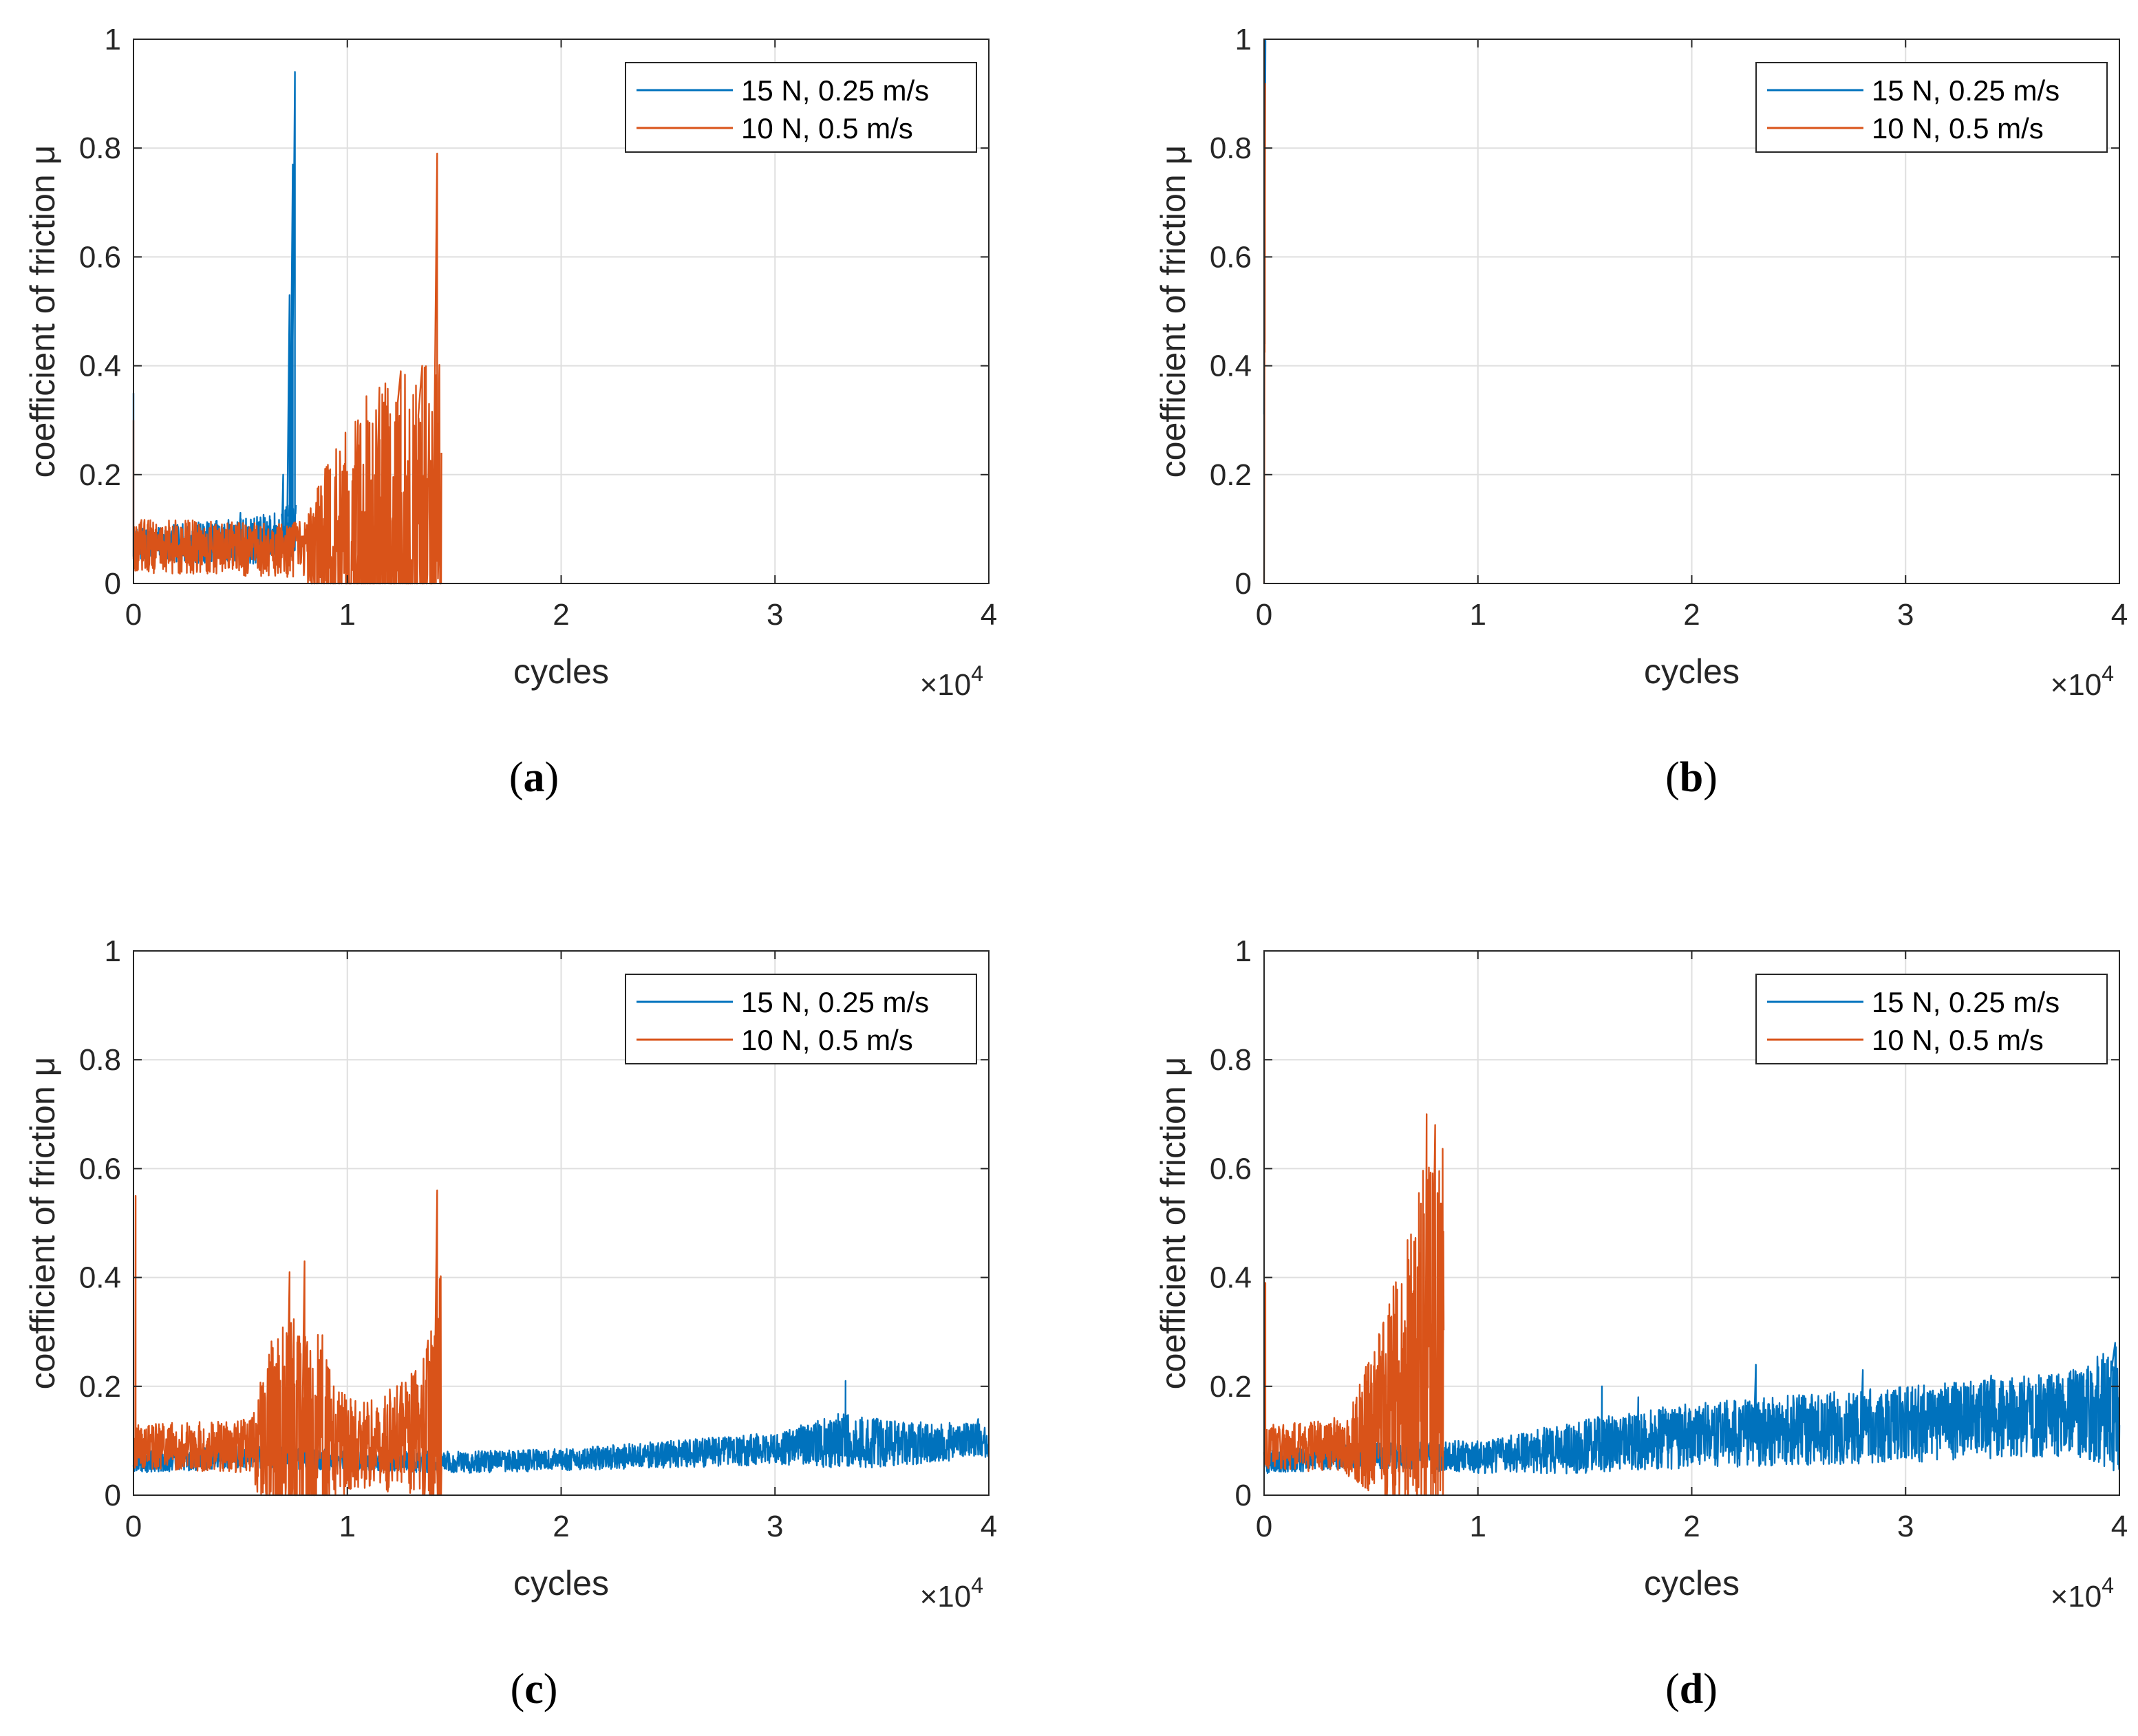 Image resolution: width=2138 pixels, height=1736 pixels. I want to click on panel-label: (a), so click(534, 777).